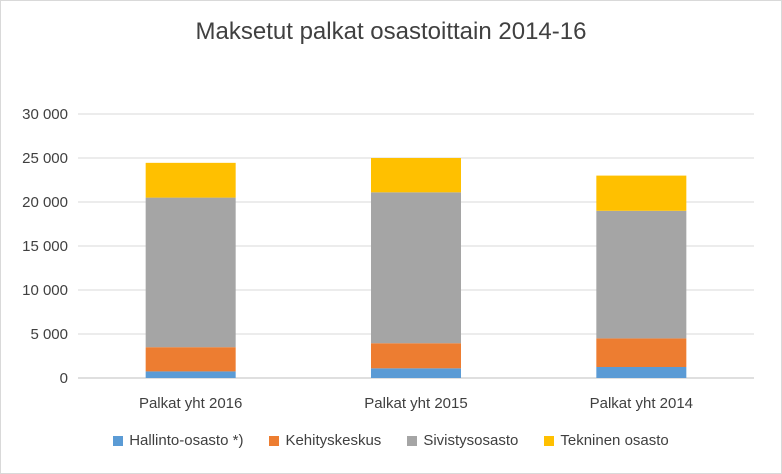 This screenshot has height=474, width=782. I want to click on legend-item: Hallinto-osasto *), so click(178, 440).